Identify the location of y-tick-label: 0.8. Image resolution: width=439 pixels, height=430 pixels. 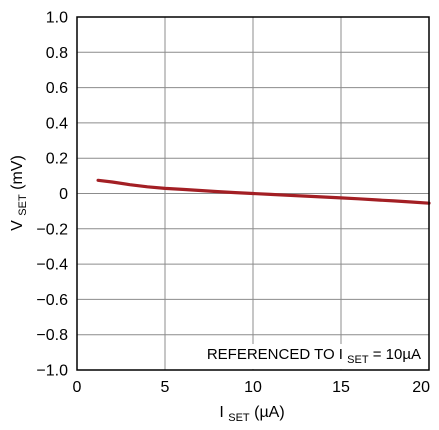
(57, 53).